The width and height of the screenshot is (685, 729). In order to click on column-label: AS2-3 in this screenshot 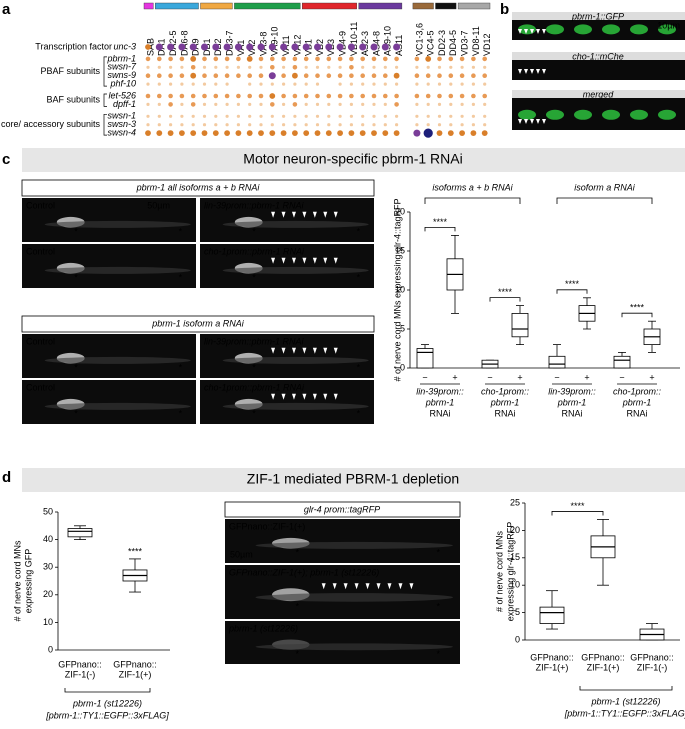, I will do `click(365, 43)`.